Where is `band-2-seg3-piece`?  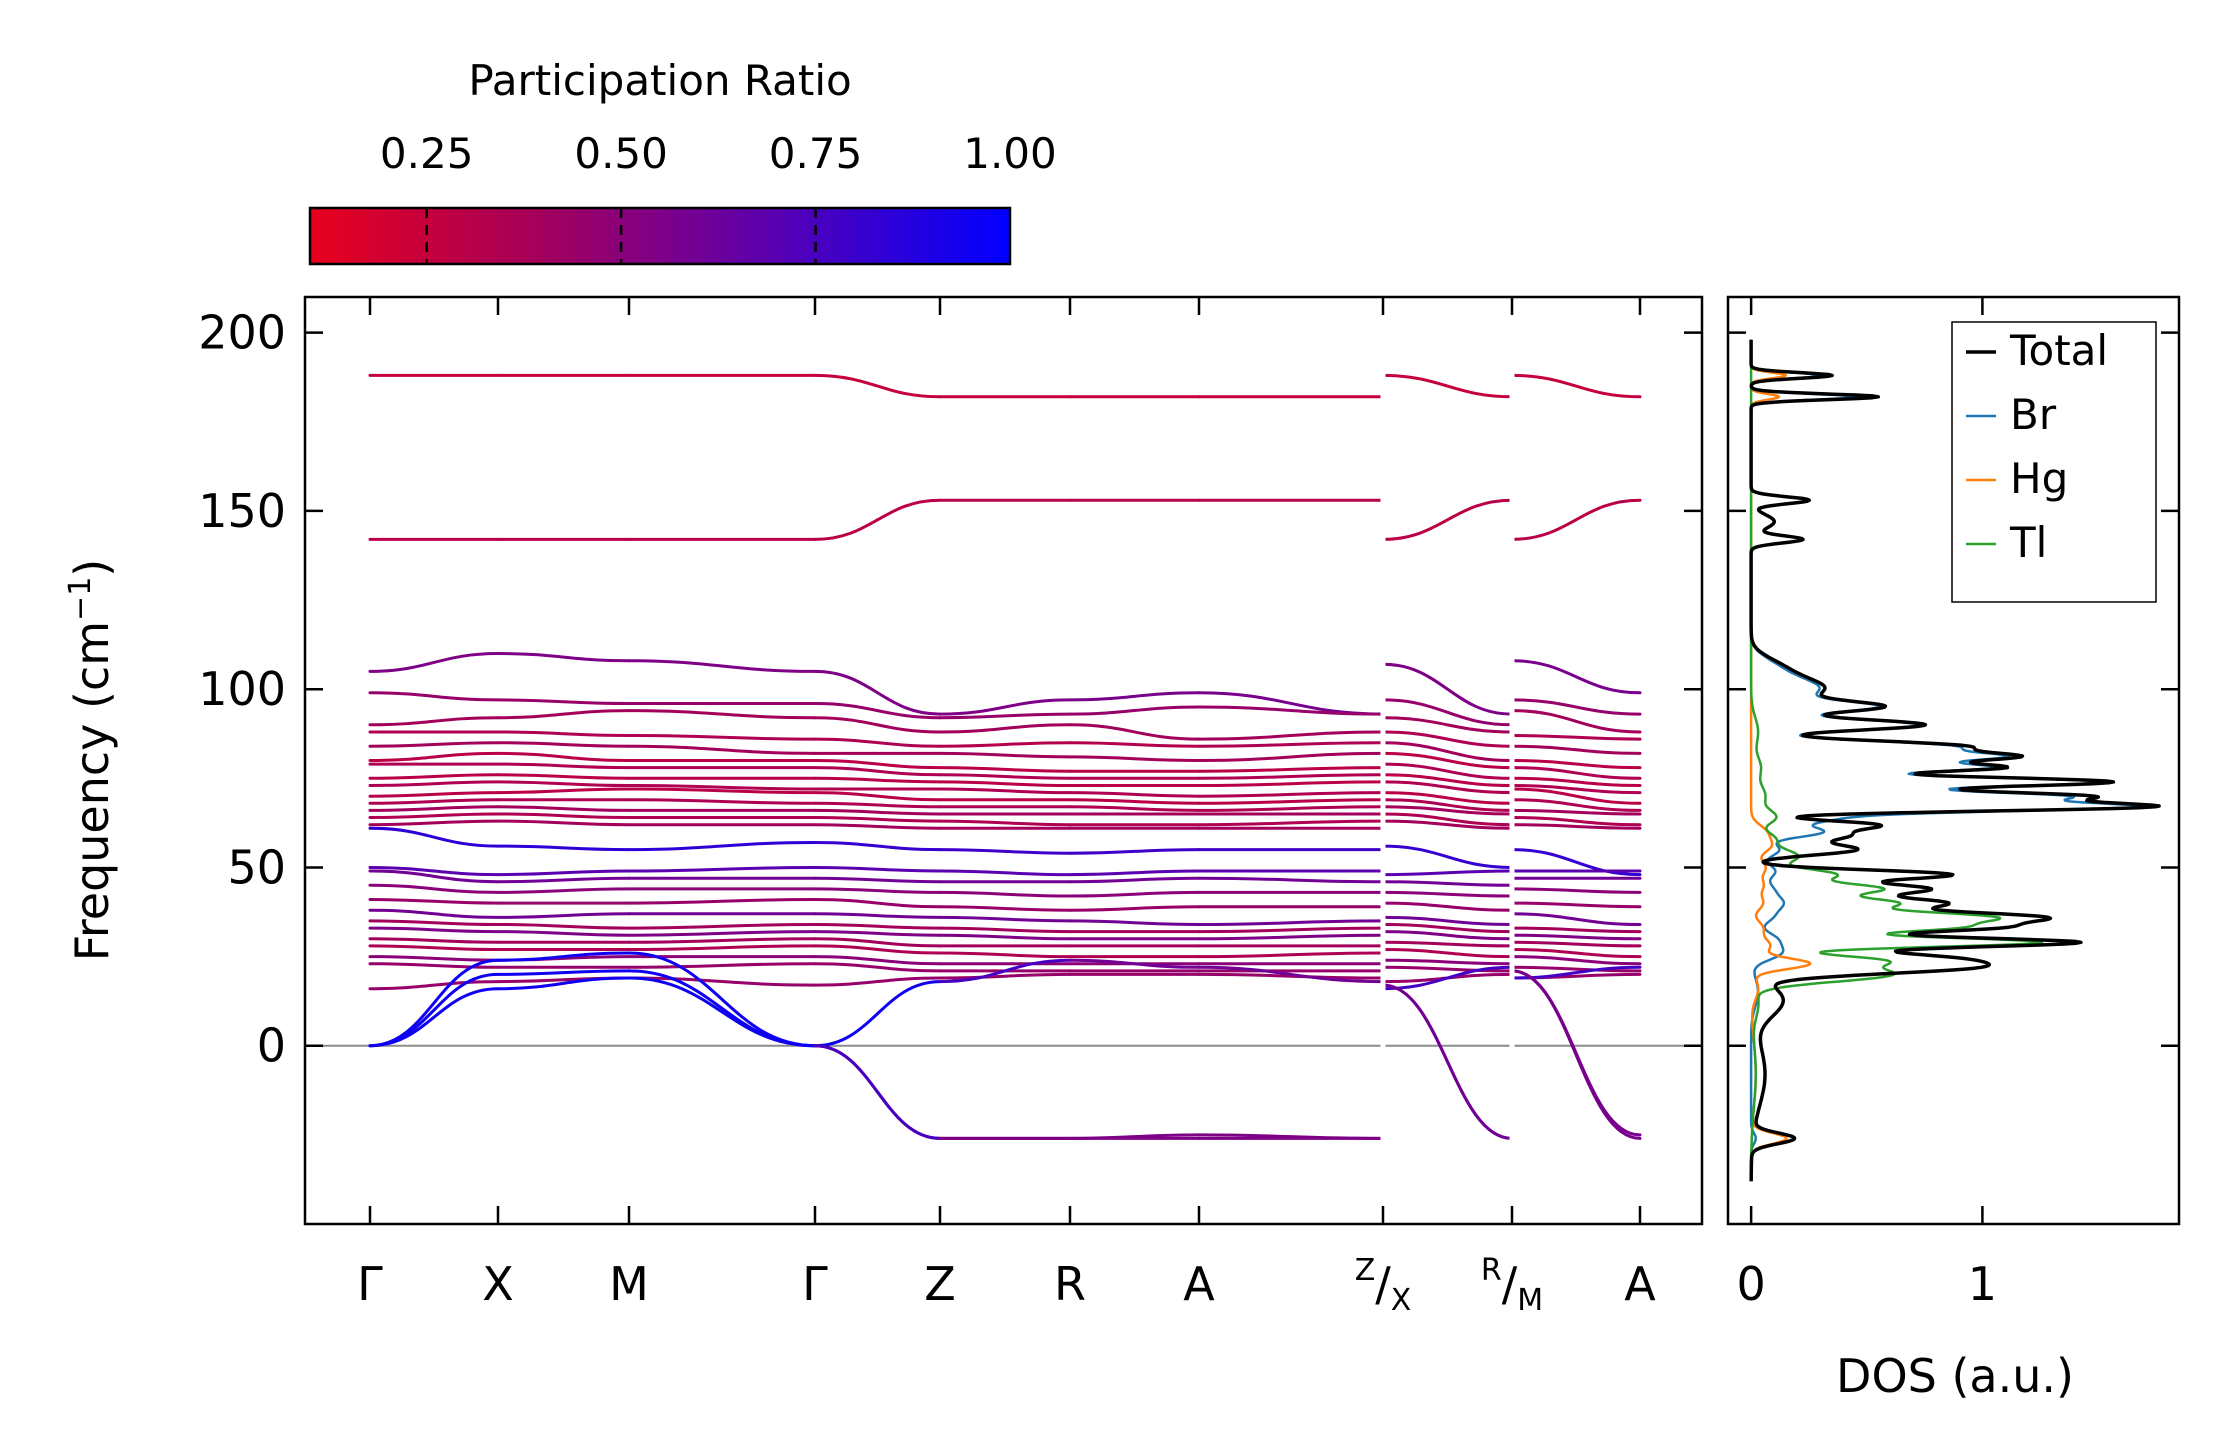
band-2-seg3-piece is located at coordinates (1576, 677).